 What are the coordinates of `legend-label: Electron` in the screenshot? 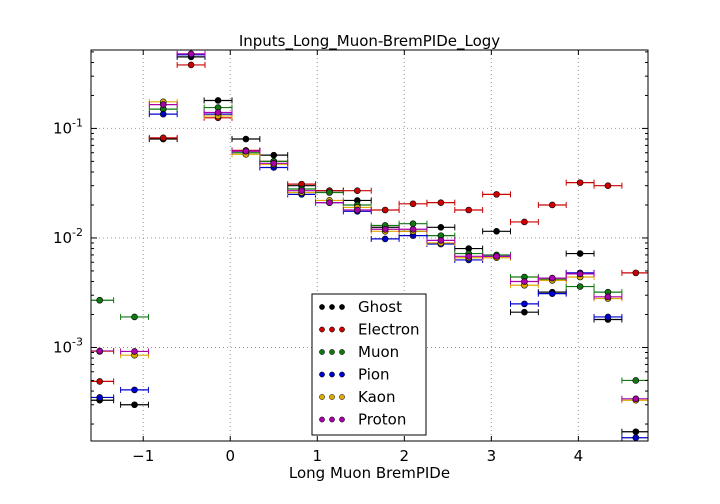 It's located at (389, 330).